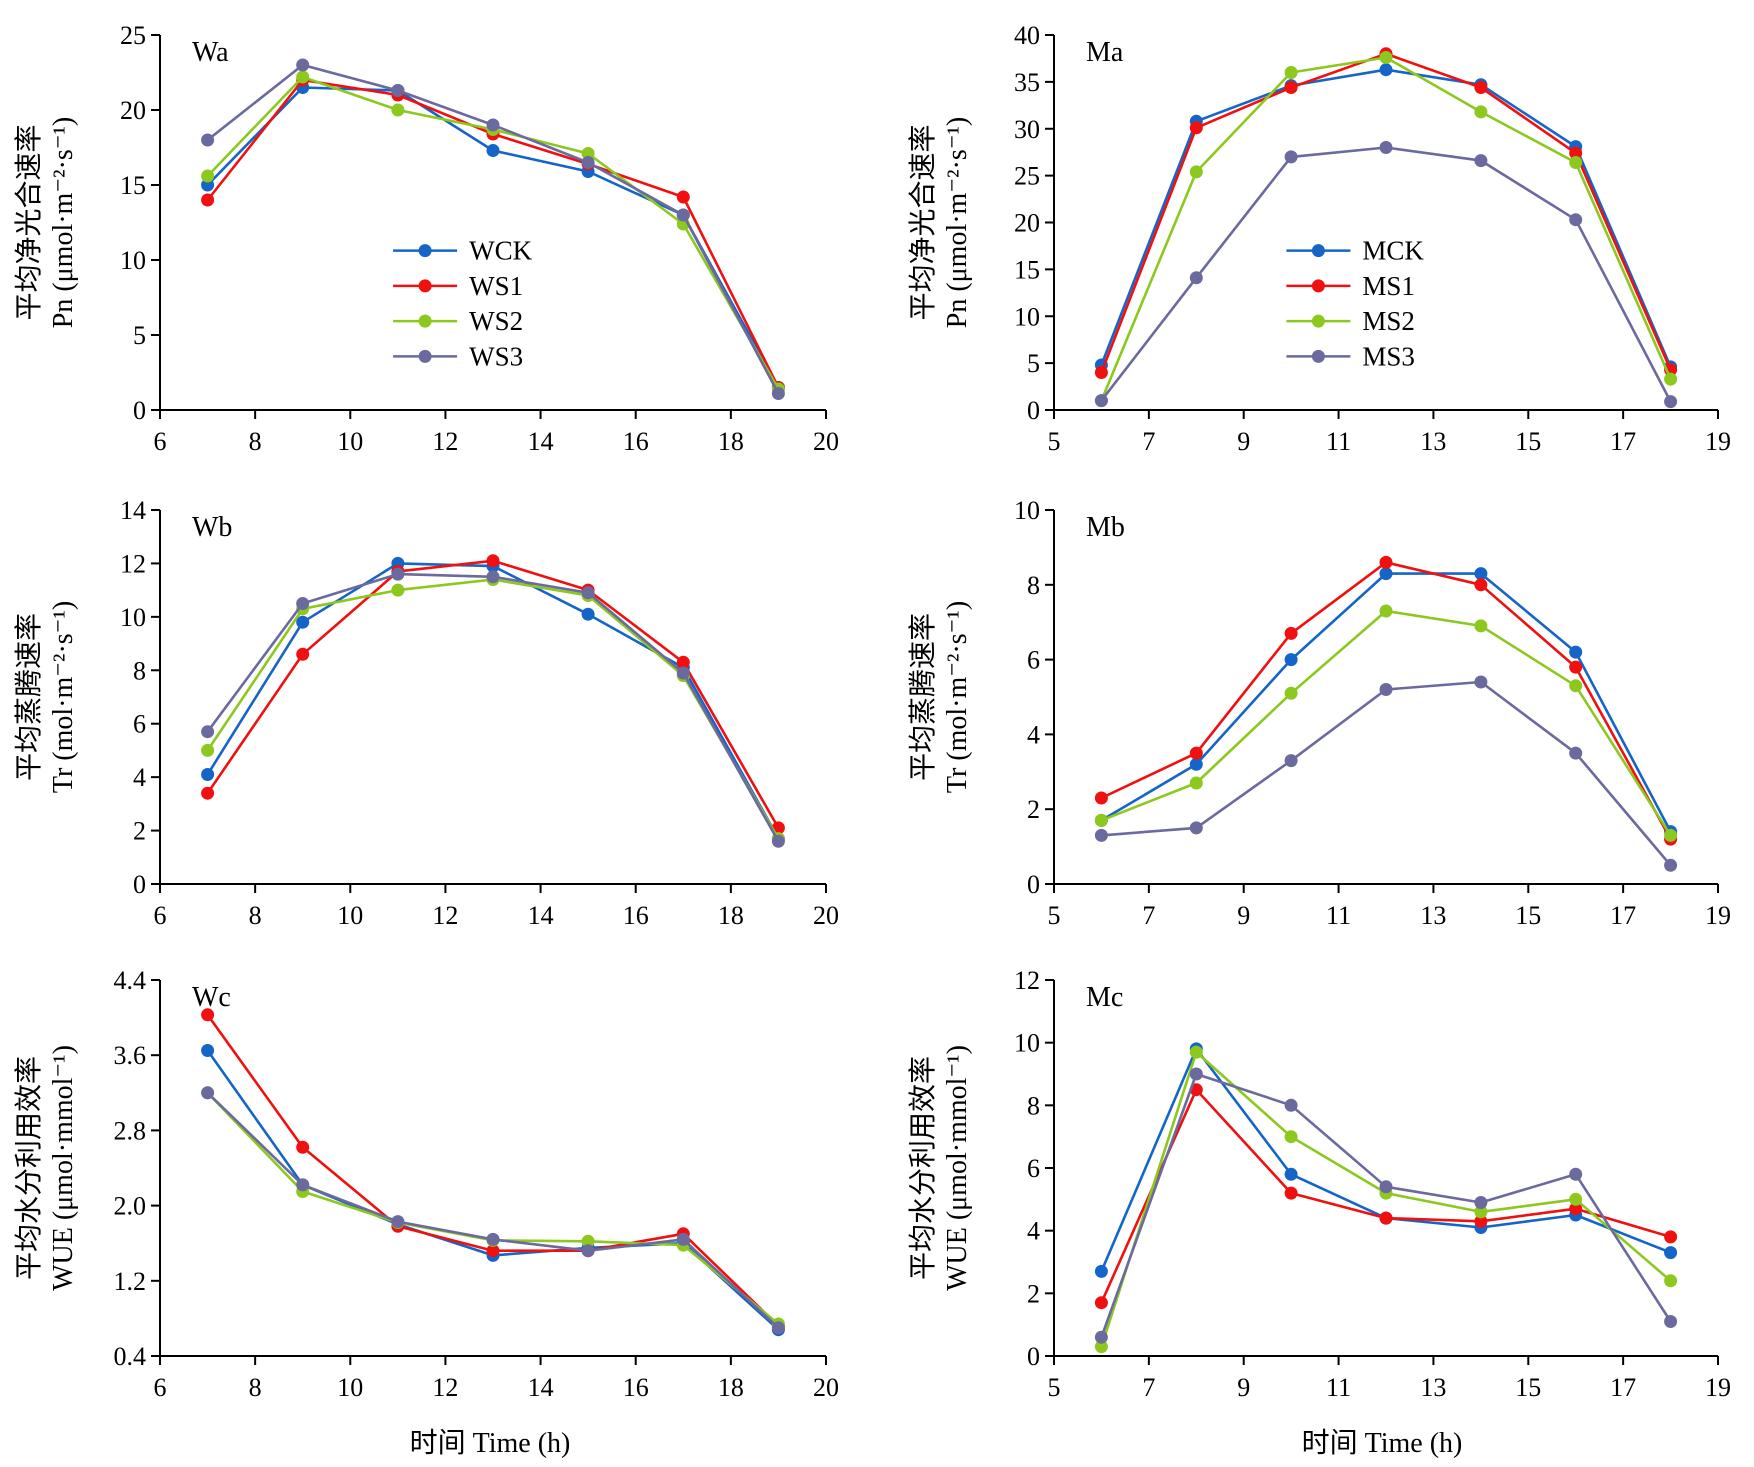 Image resolution: width=1754 pixels, height=1467 pixels. I want to click on x-axis-title-right: 时间 Time (h), so click(1382, 1443).